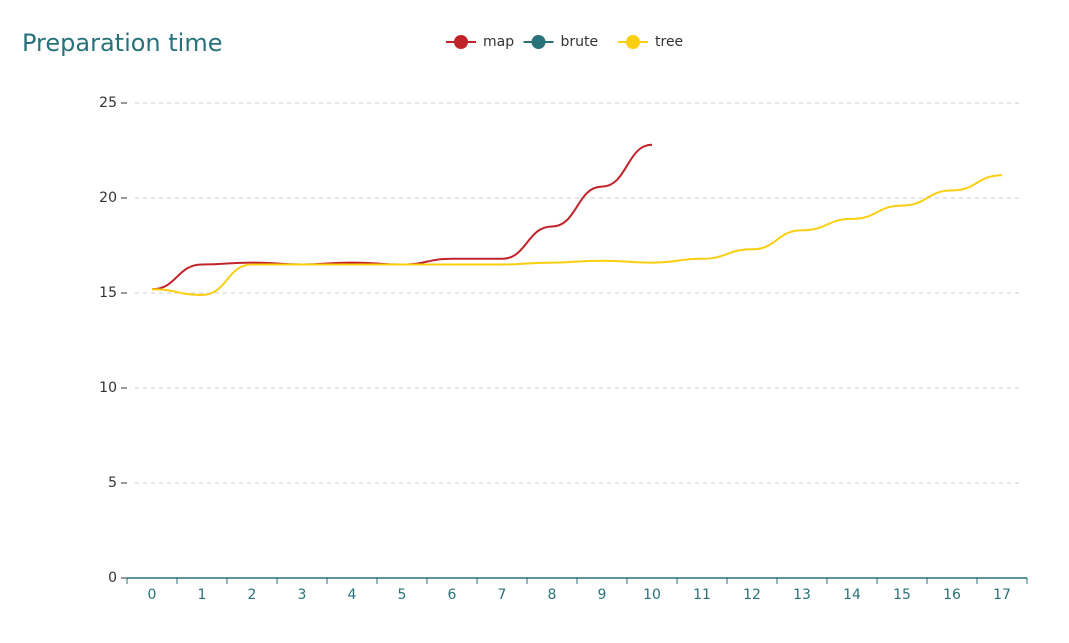 The image size is (1069, 643). I want to click on y-tick-label: 25, so click(108, 103).